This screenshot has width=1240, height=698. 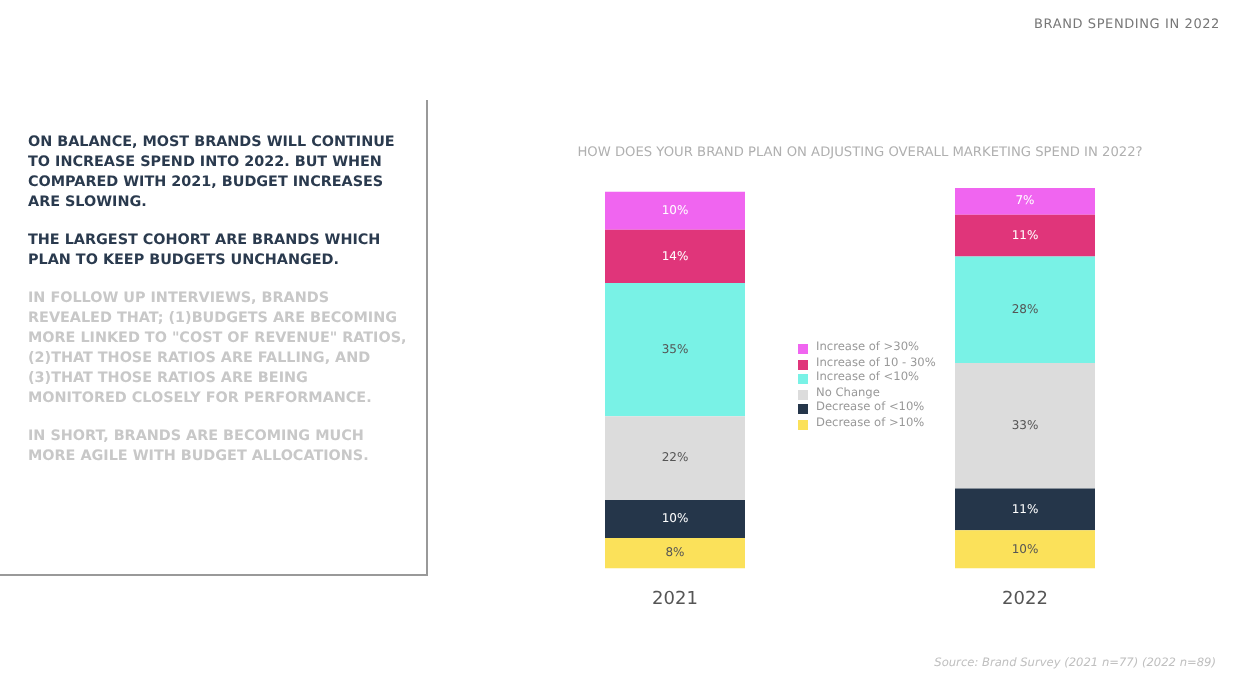 What do you see at coordinates (1025, 599) in the screenshot?
I see `x-tick-label: 2022` at bounding box center [1025, 599].